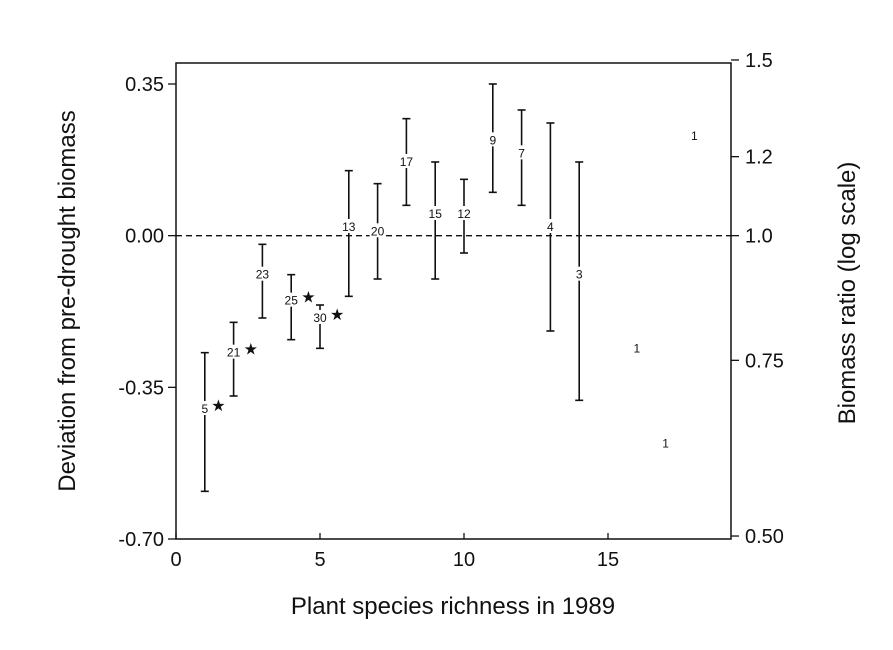 The image size is (893, 650). Describe the element at coordinates (67, 301) in the screenshot. I see `y-axis-title: Deviation from pre-drought biomass` at that location.